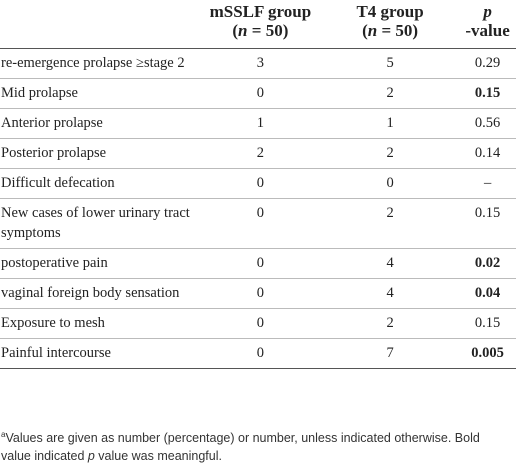 This screenshot has height=469, width=516. I want to click on row-label: Exposure to mesh, so click(100, 323).